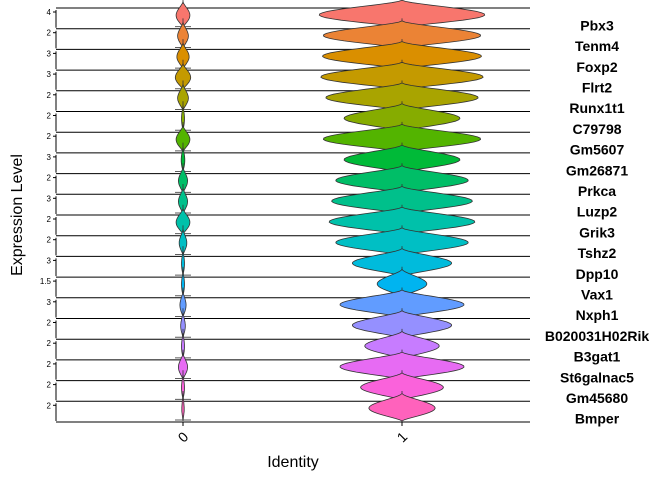 The image size is (672, 485). I want to click on panel-runx1t1: 2, so click(288, 96).